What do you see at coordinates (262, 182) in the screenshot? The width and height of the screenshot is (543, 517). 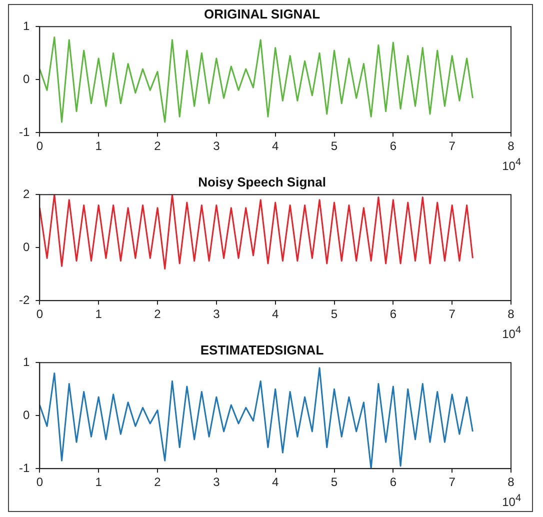 I see `chart-title: Noisy Speech Signal` at bounding box center [262, 182].